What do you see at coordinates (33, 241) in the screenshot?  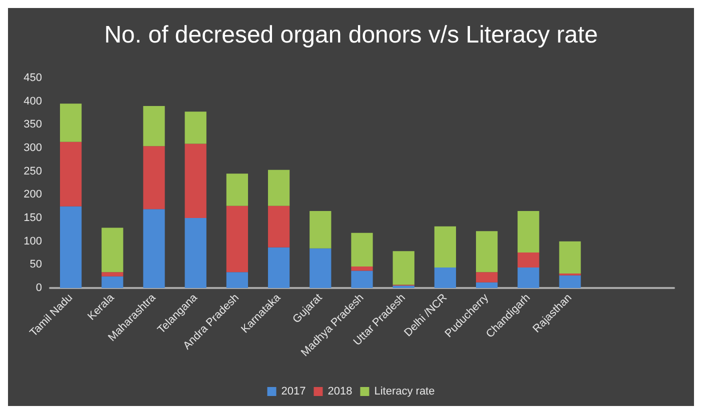 I see `y-tick-label: 100` at bounding box center [33, 241].